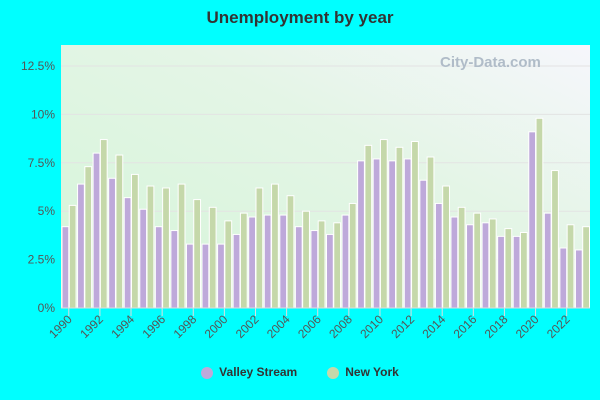  I want to click on bar-valley-stream-1999, so click(205, 276).